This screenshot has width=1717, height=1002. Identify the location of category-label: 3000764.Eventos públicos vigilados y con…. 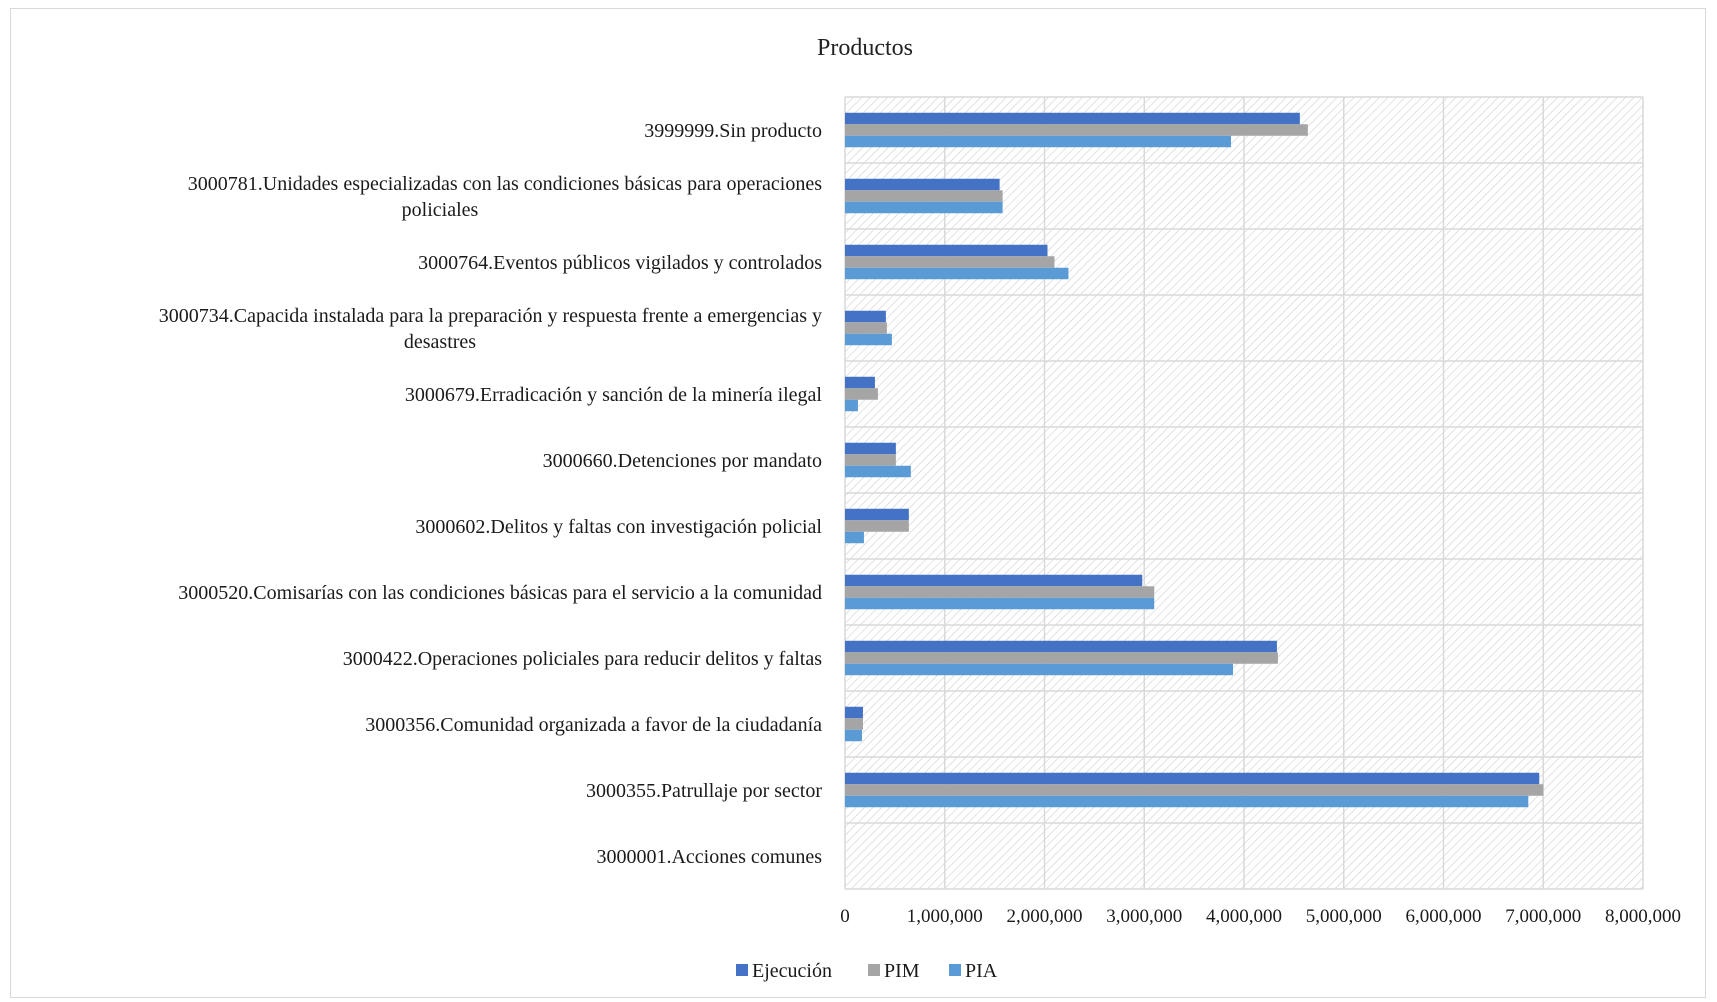
(620, 263).